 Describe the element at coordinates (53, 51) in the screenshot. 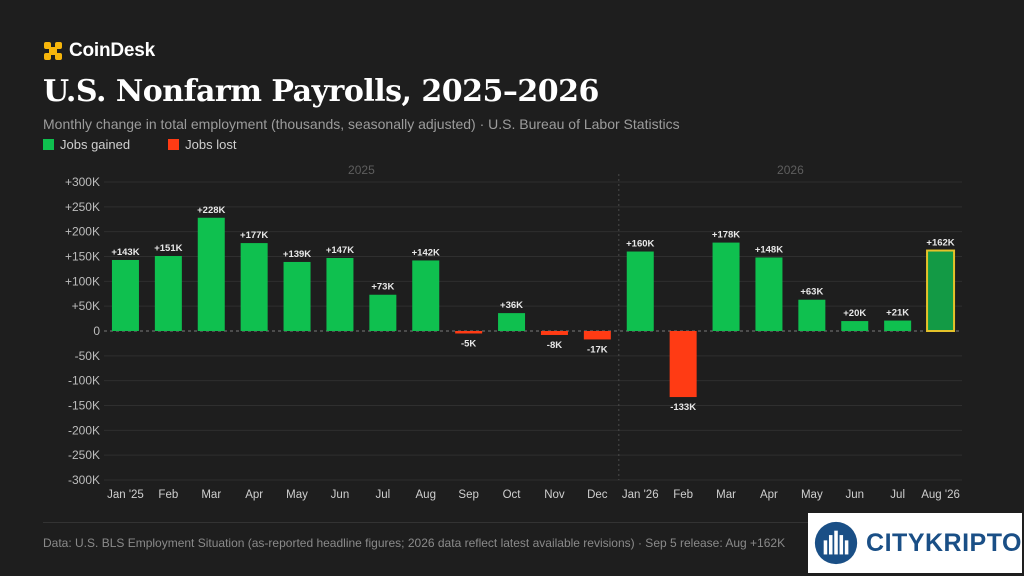

I see `coindesk-logo-icon` at that location.